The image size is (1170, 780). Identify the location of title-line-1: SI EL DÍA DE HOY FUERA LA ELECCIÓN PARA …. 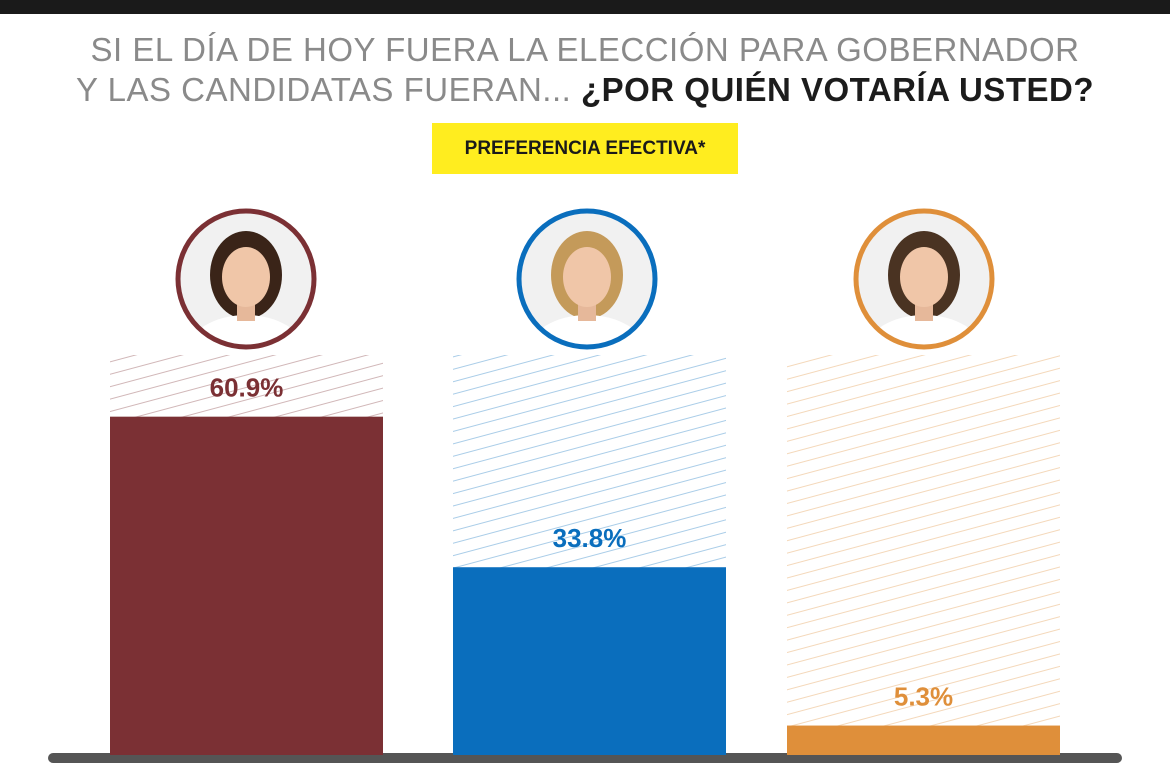
(585, 49).